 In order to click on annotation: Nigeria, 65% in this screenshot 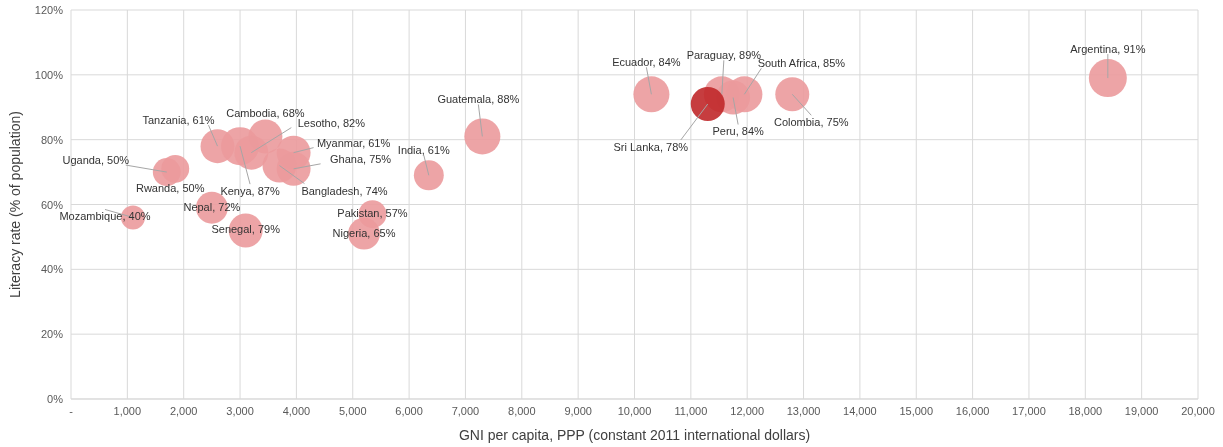, I will do `click(364, 232)`.